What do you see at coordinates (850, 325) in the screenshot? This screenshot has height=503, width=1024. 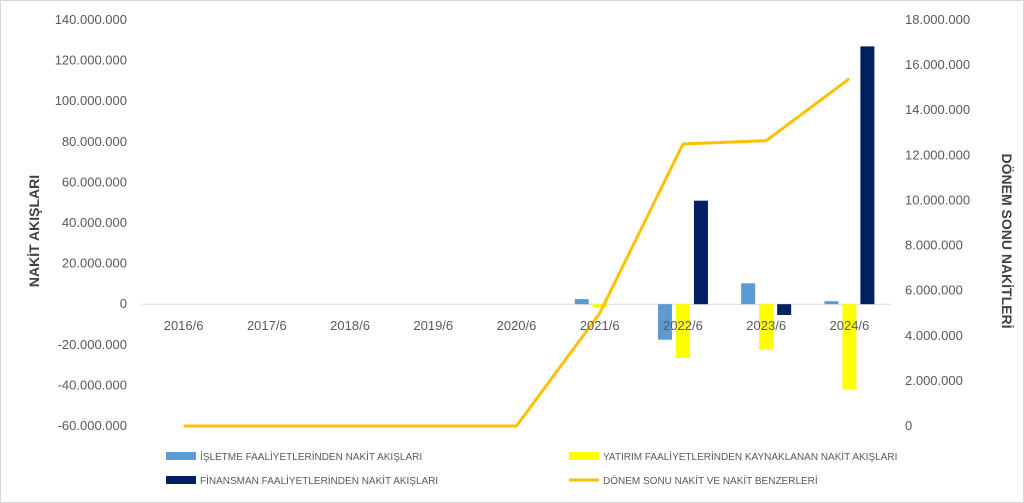 I see `category-label: 2024/6` at bounding box center [850, 325].